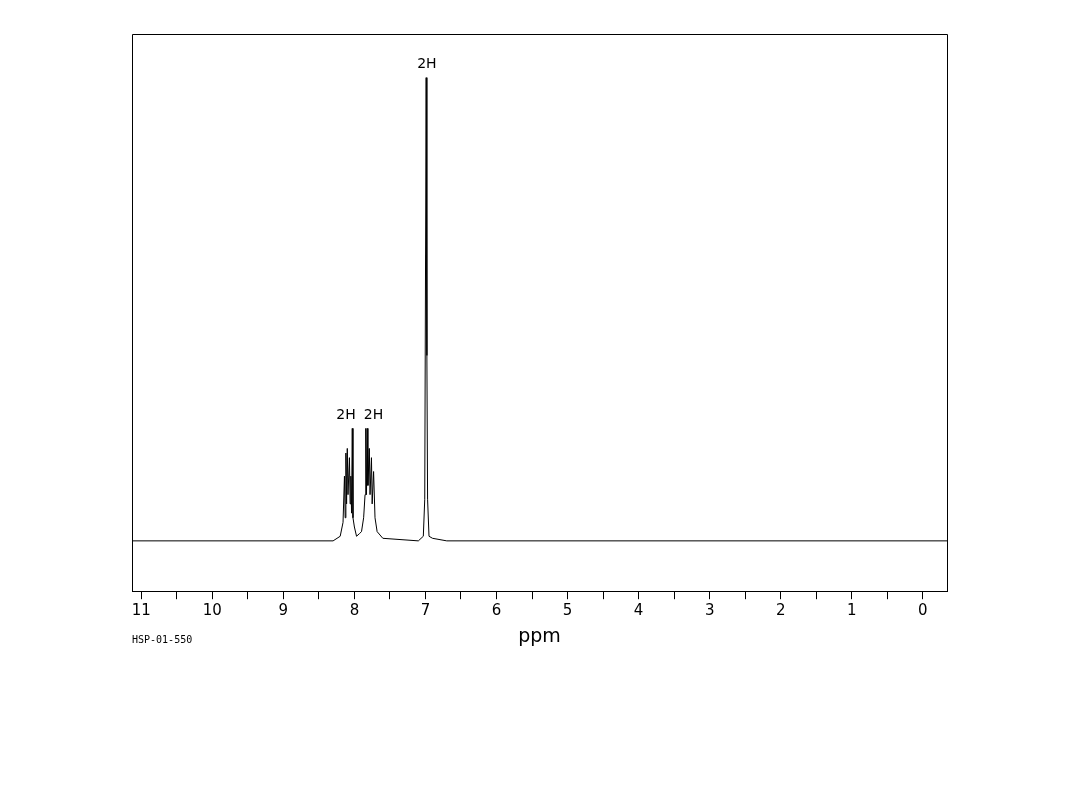  I want to click on x-tick-label: 3, so click(709, 610).